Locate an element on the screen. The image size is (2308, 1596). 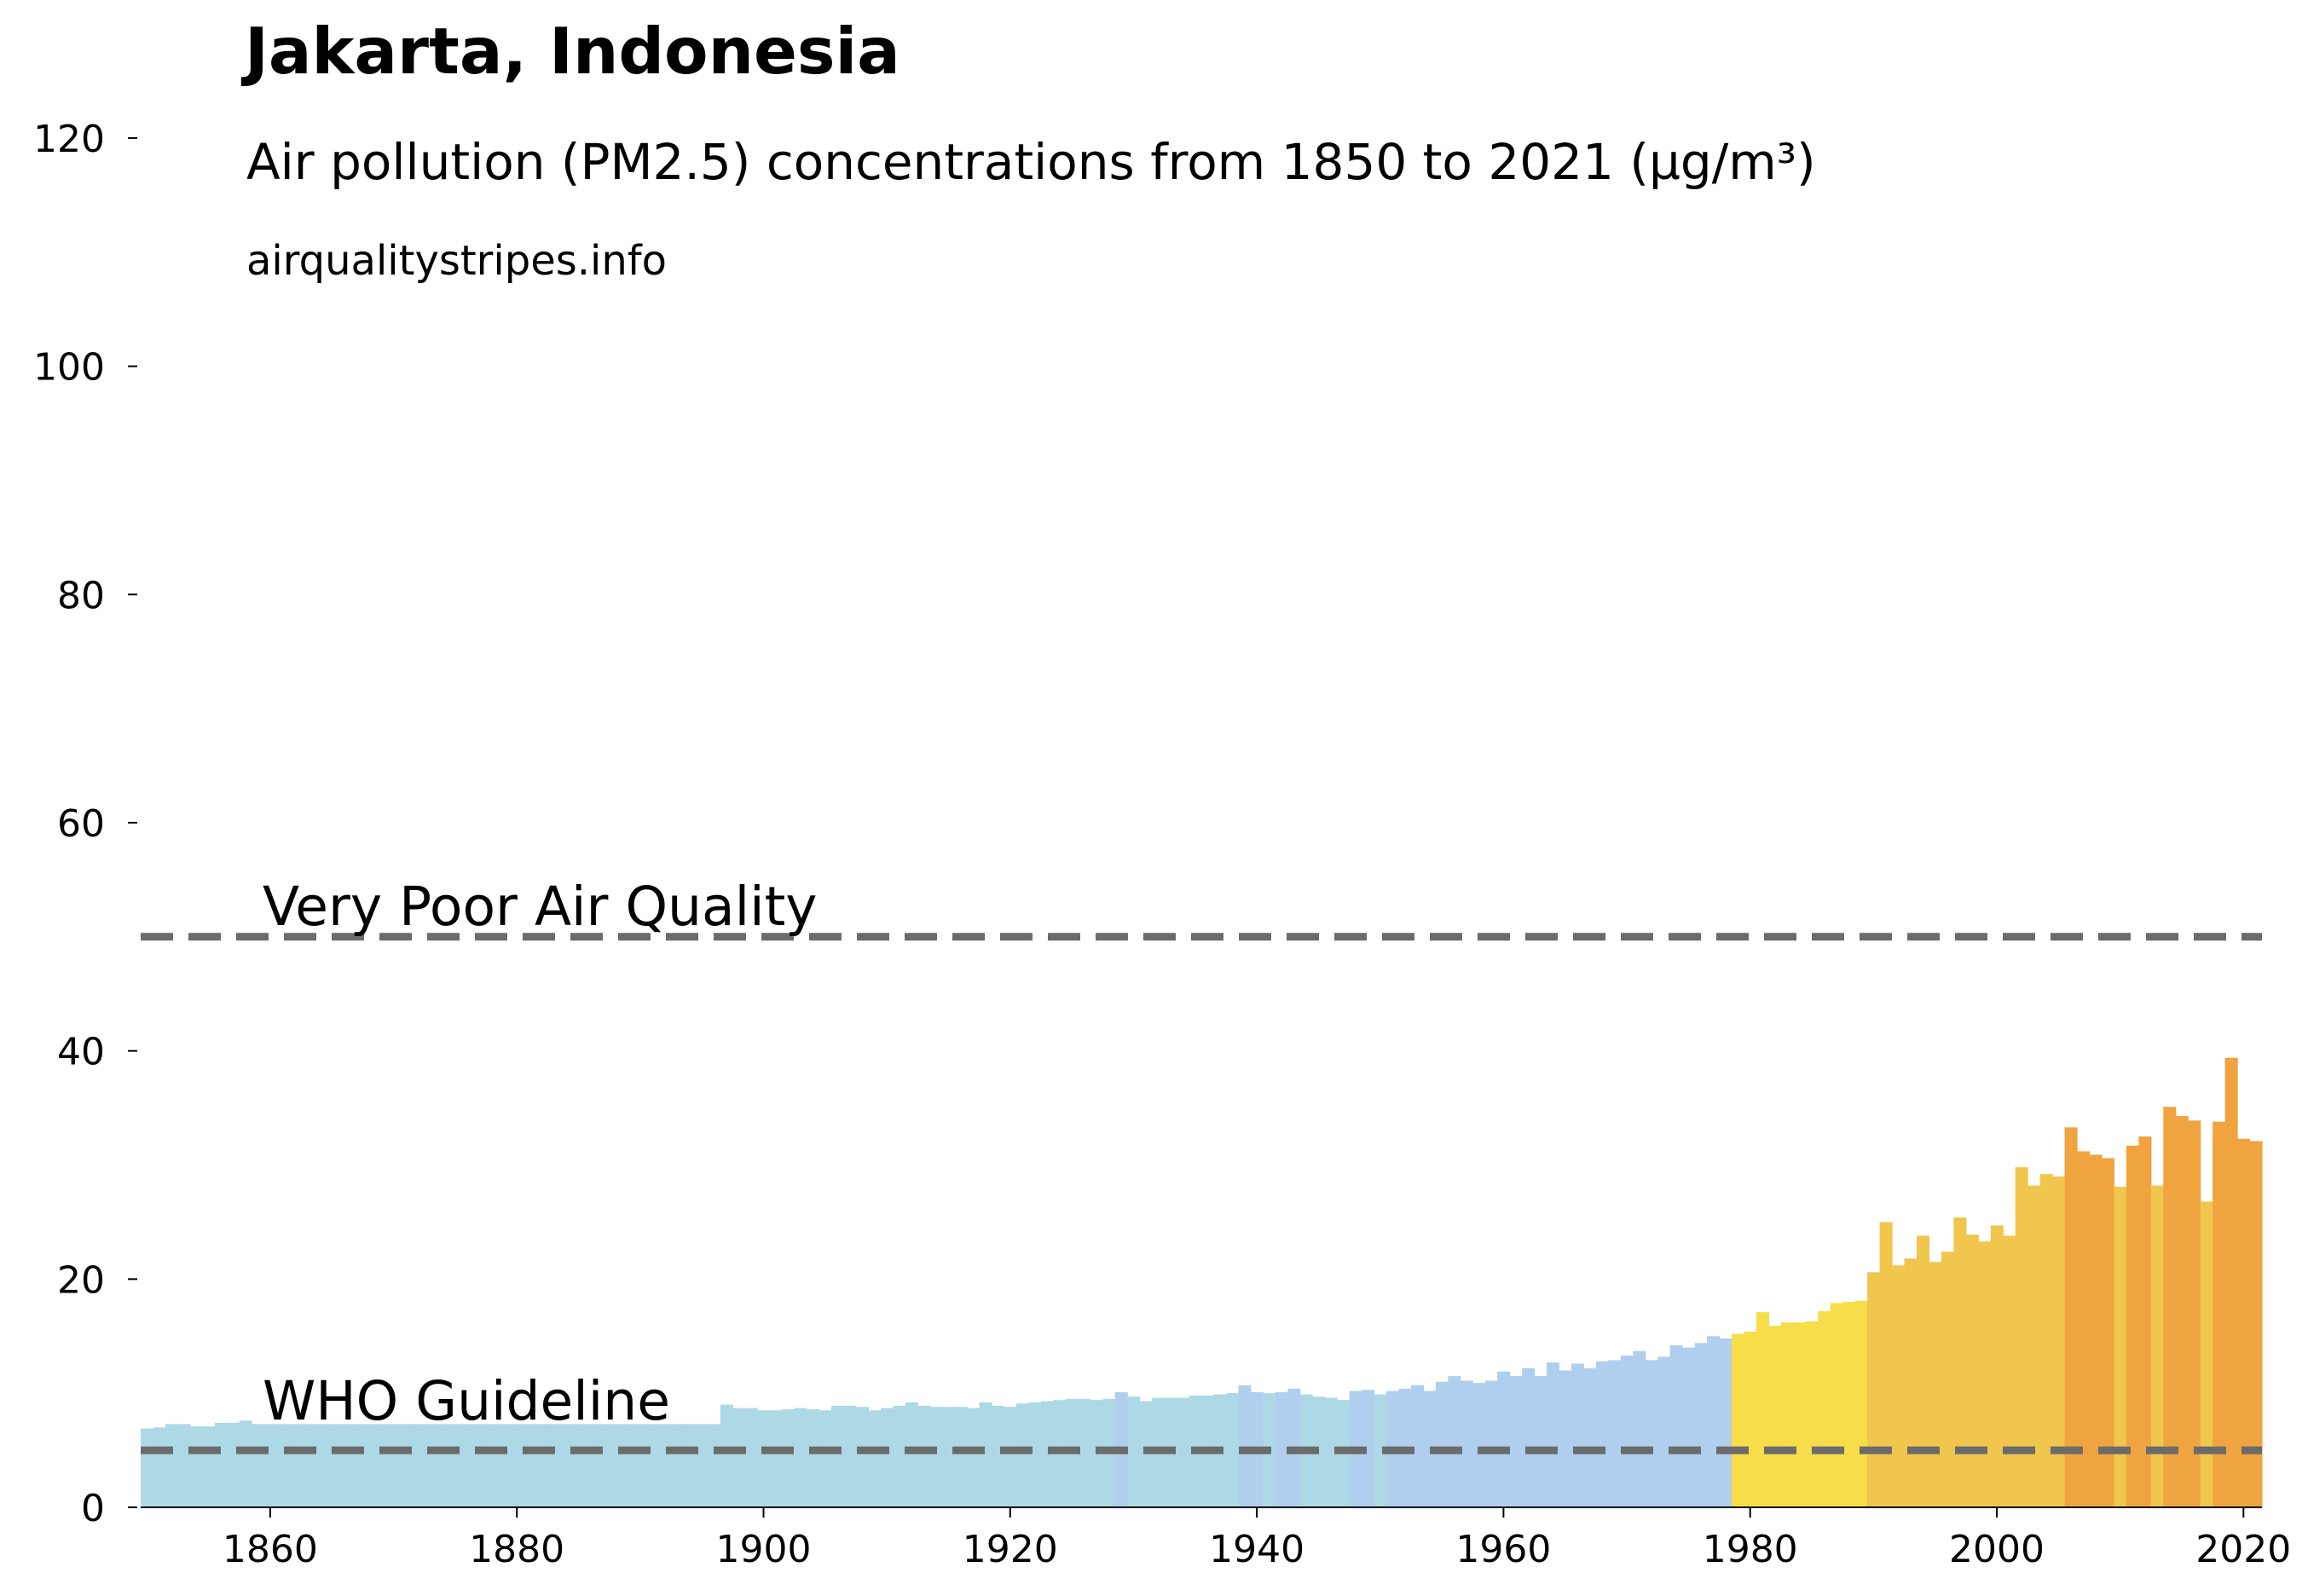
bar-1990 is located at coordinates (1874, 1389).